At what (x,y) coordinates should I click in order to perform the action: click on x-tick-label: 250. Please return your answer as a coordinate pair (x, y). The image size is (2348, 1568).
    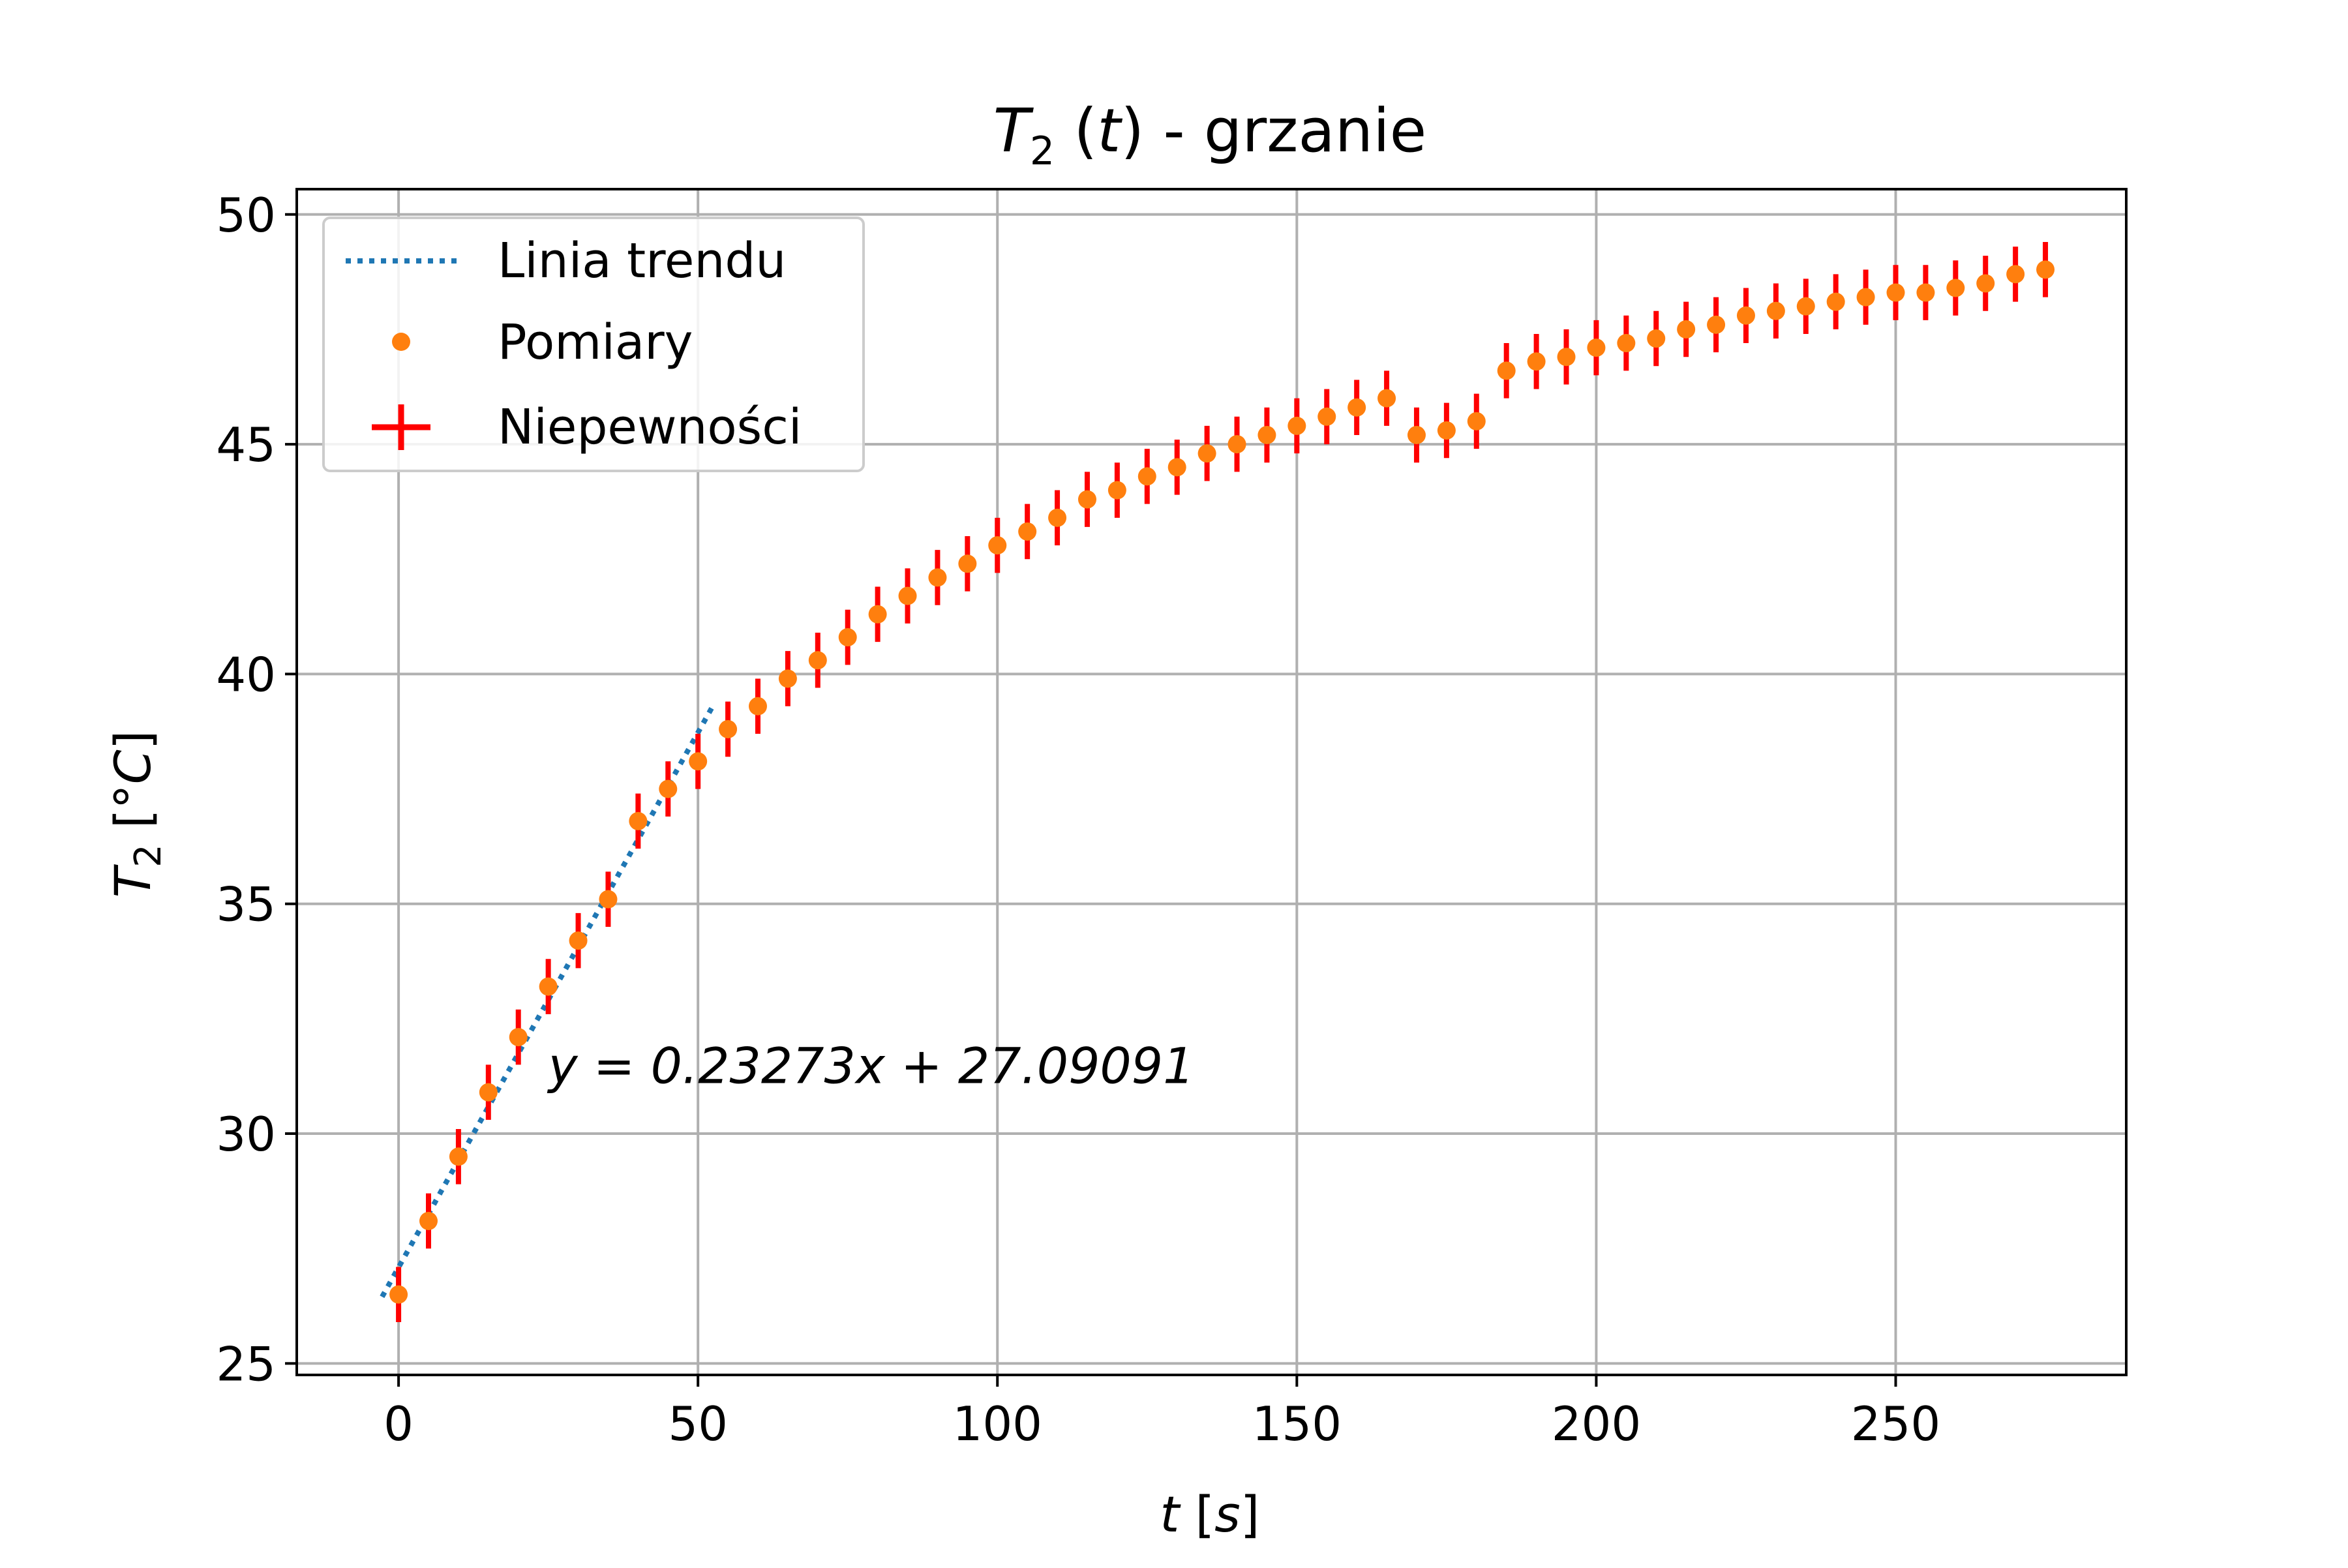
    Looking at the image, I should click on (1896, 1423).